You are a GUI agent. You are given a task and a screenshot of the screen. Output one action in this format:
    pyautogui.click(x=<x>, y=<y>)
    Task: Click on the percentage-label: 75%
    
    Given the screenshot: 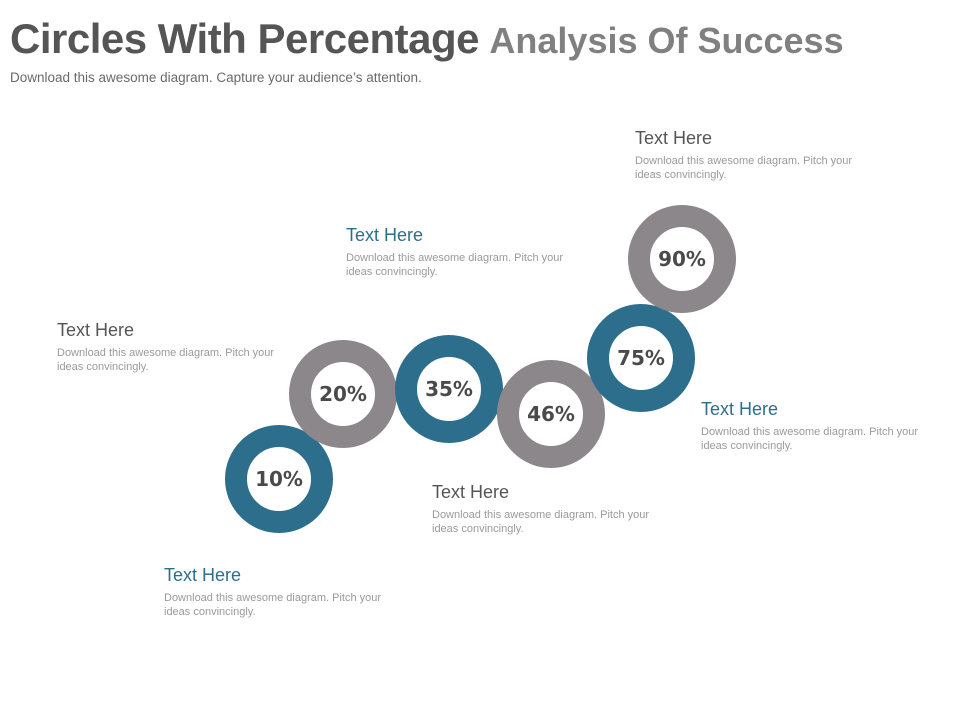 What is the action you would take?
    pyautogui.click(x=641, y=358)
    